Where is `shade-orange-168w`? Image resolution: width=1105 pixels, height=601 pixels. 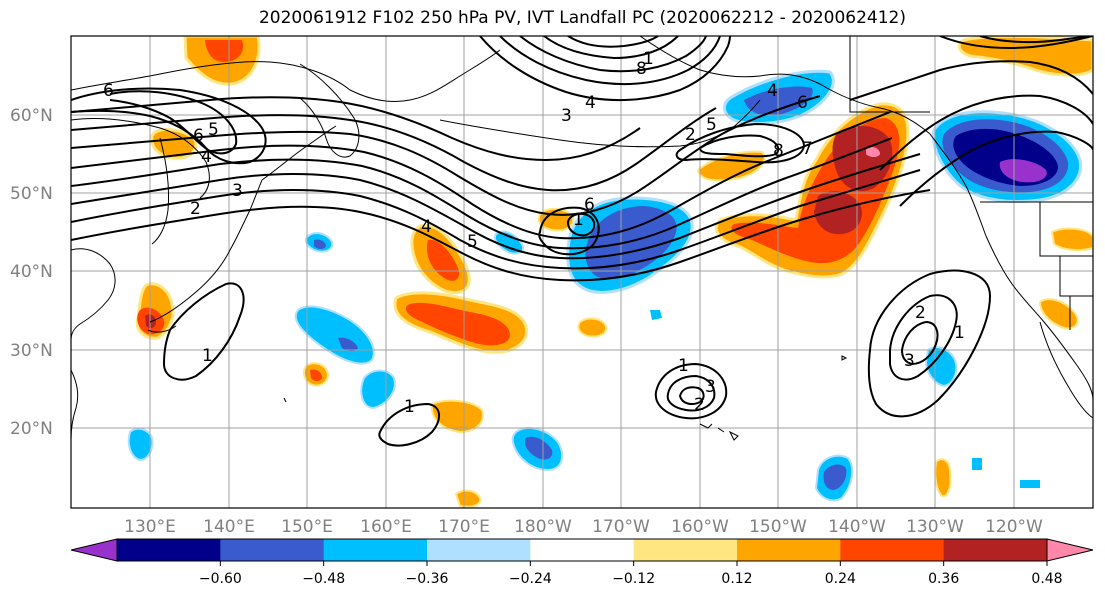 shade-orange-168w is located at coordinates (592, 327).